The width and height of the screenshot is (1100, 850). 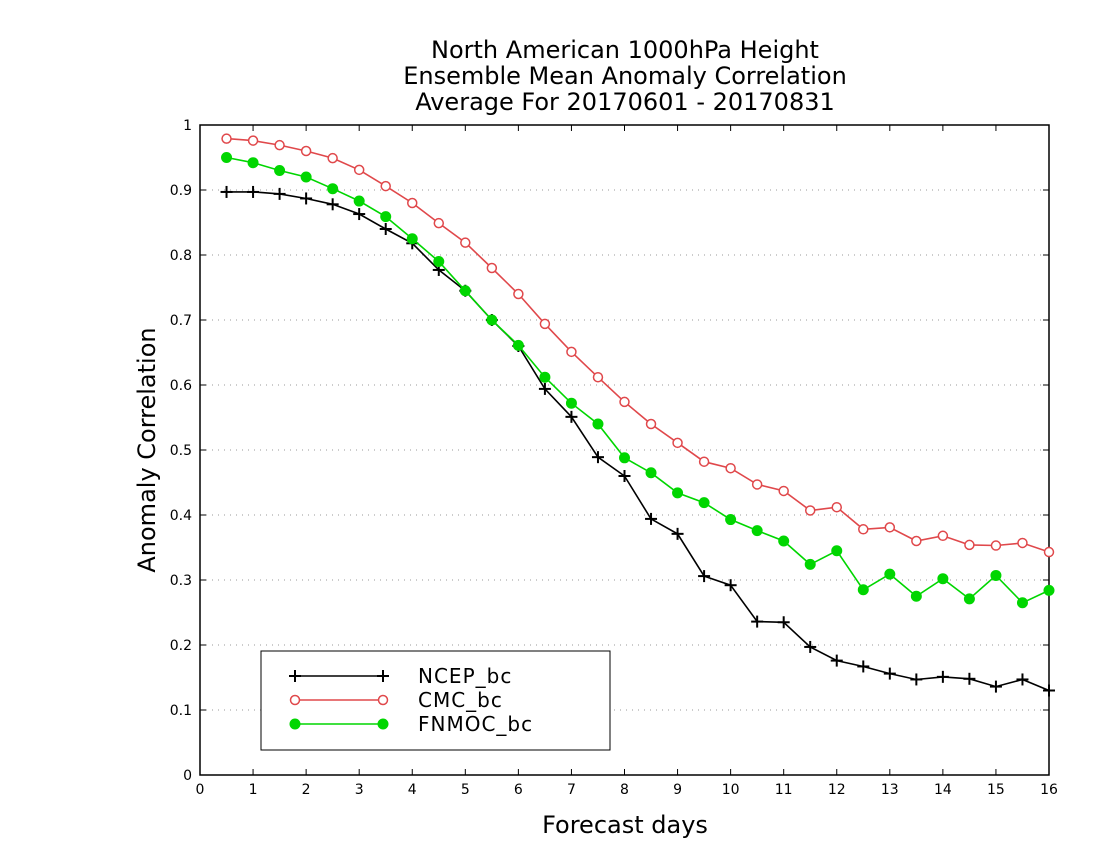 I want to click on x-tick-label: 7, so click(x=571, y=790).